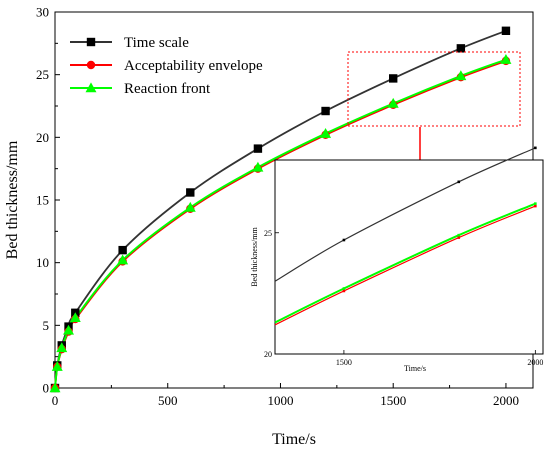 The width and height of the screenshot is (550, 450). What do you see at coordinates (535, 362) in the screenshot?
I see `inset-x-tick-label: 2000` at bounding box center [535, 362].